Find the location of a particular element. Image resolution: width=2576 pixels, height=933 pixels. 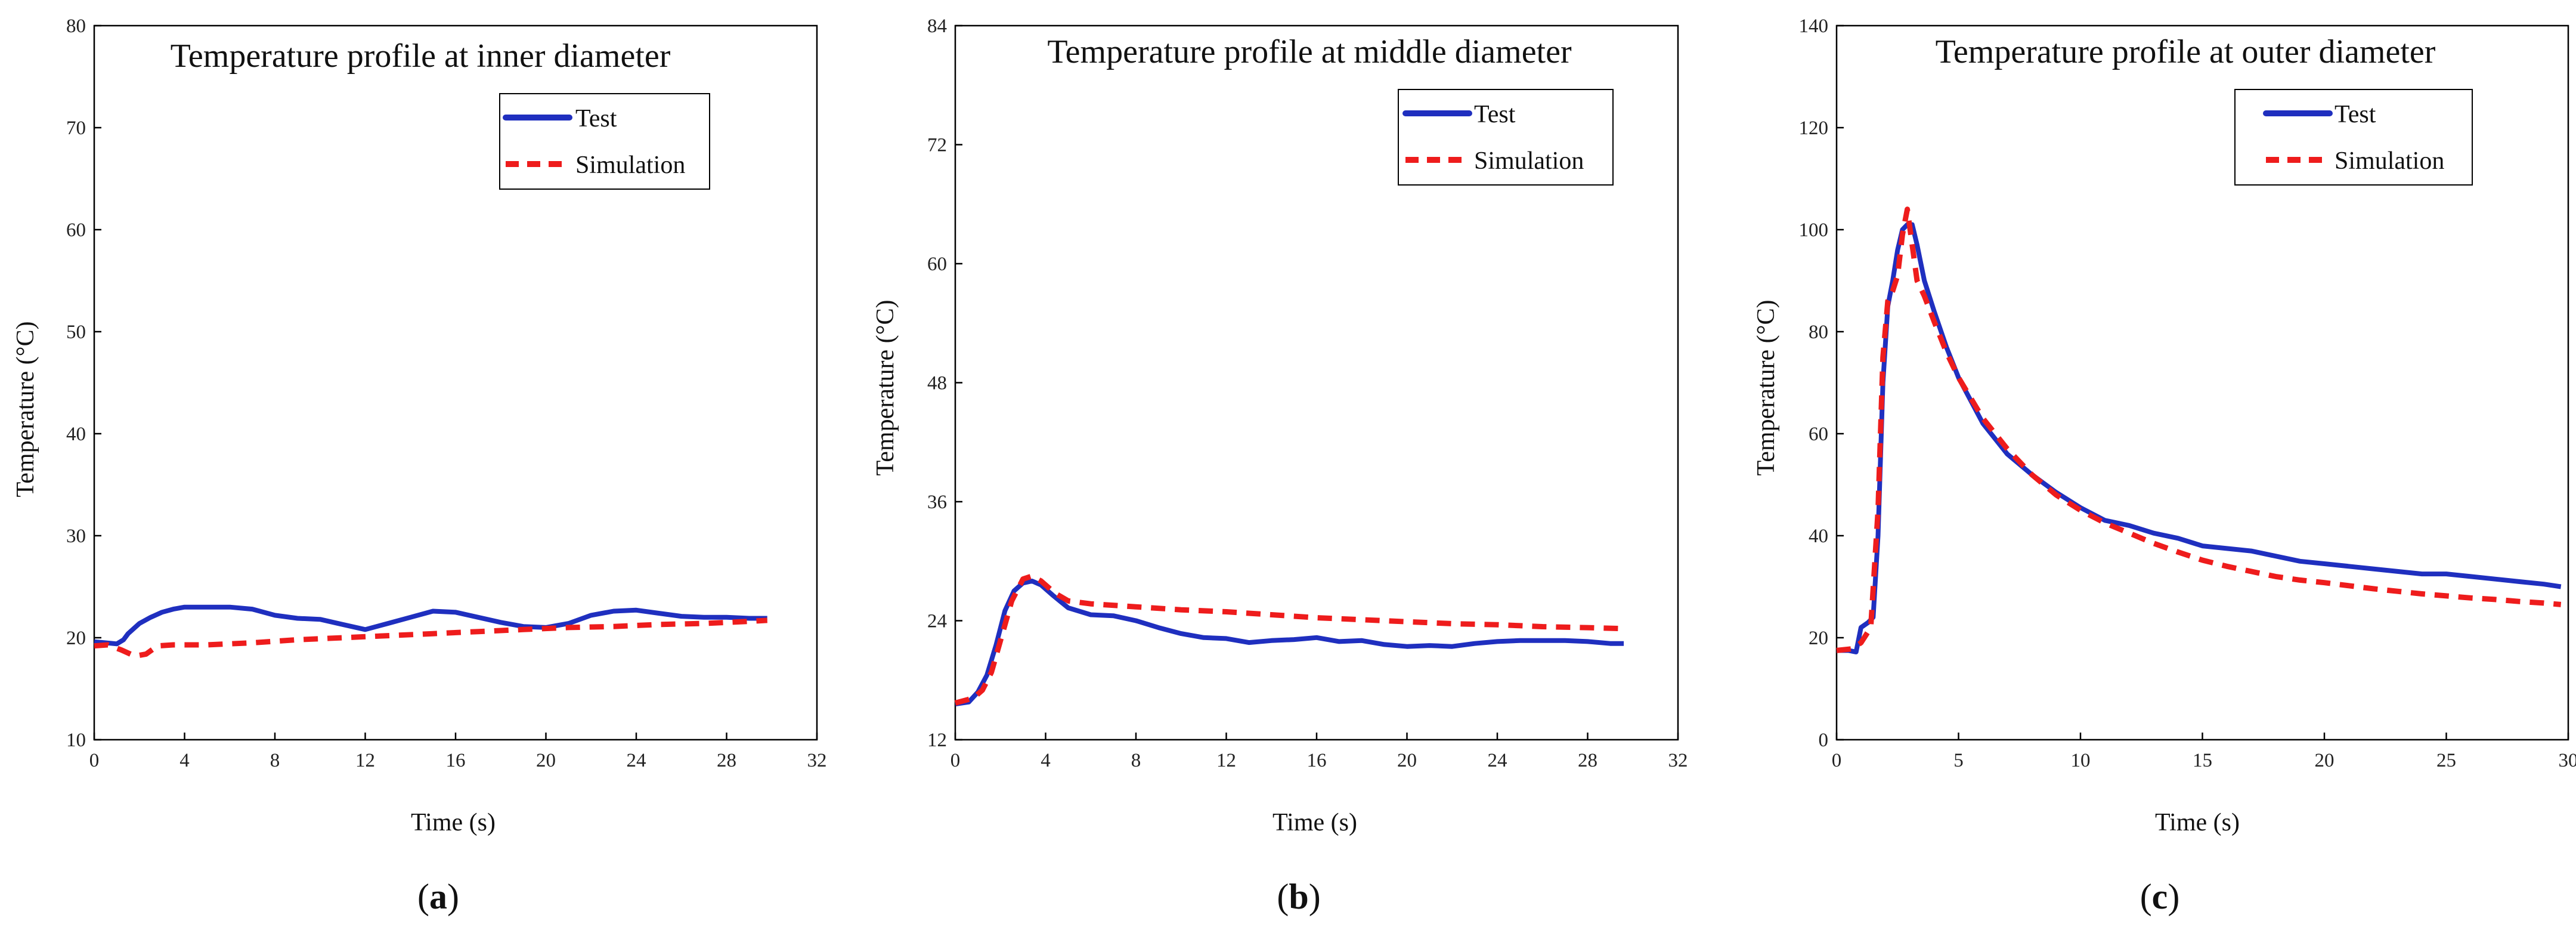

x-tick-label-c: 15 is located at coordinates (2202, 760).